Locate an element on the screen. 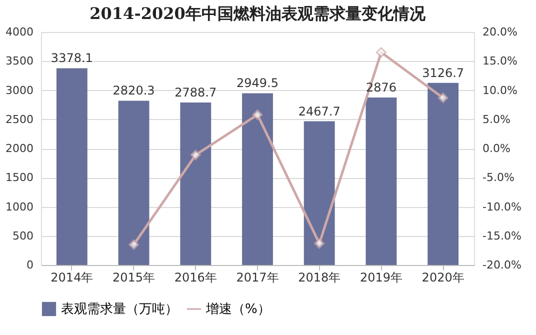  x-tick-label: 2018年 is located at coordinates (319, 277).